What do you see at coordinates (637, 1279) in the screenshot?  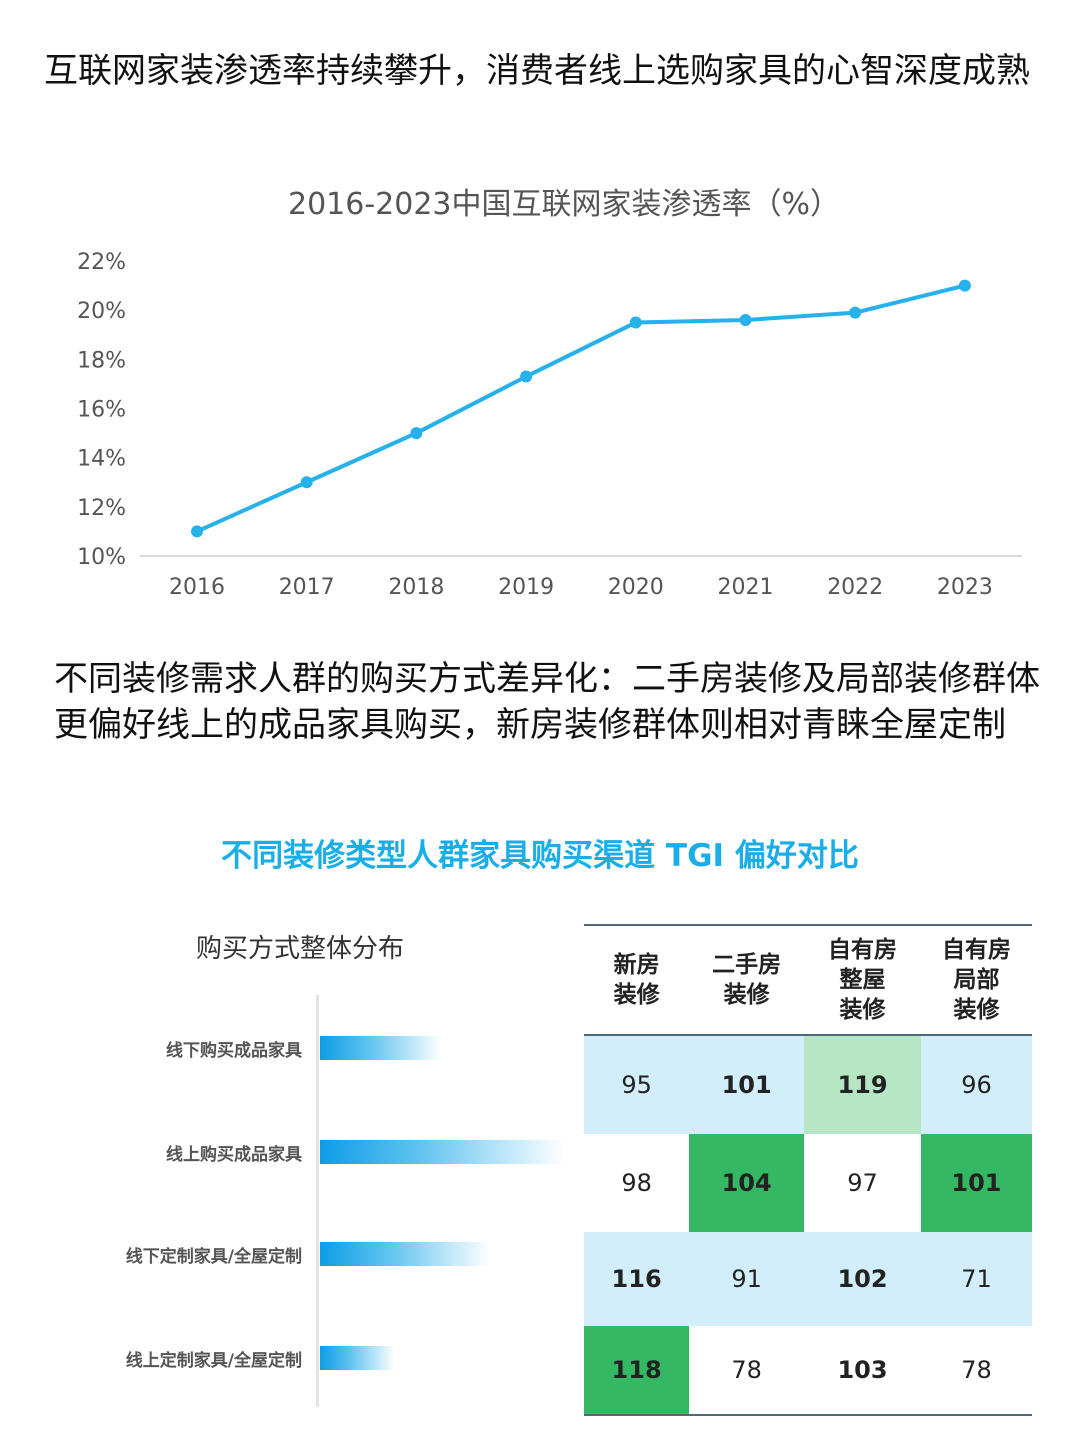 I see `tgi-value-cell: 116` at bounding box center [637, 1279].